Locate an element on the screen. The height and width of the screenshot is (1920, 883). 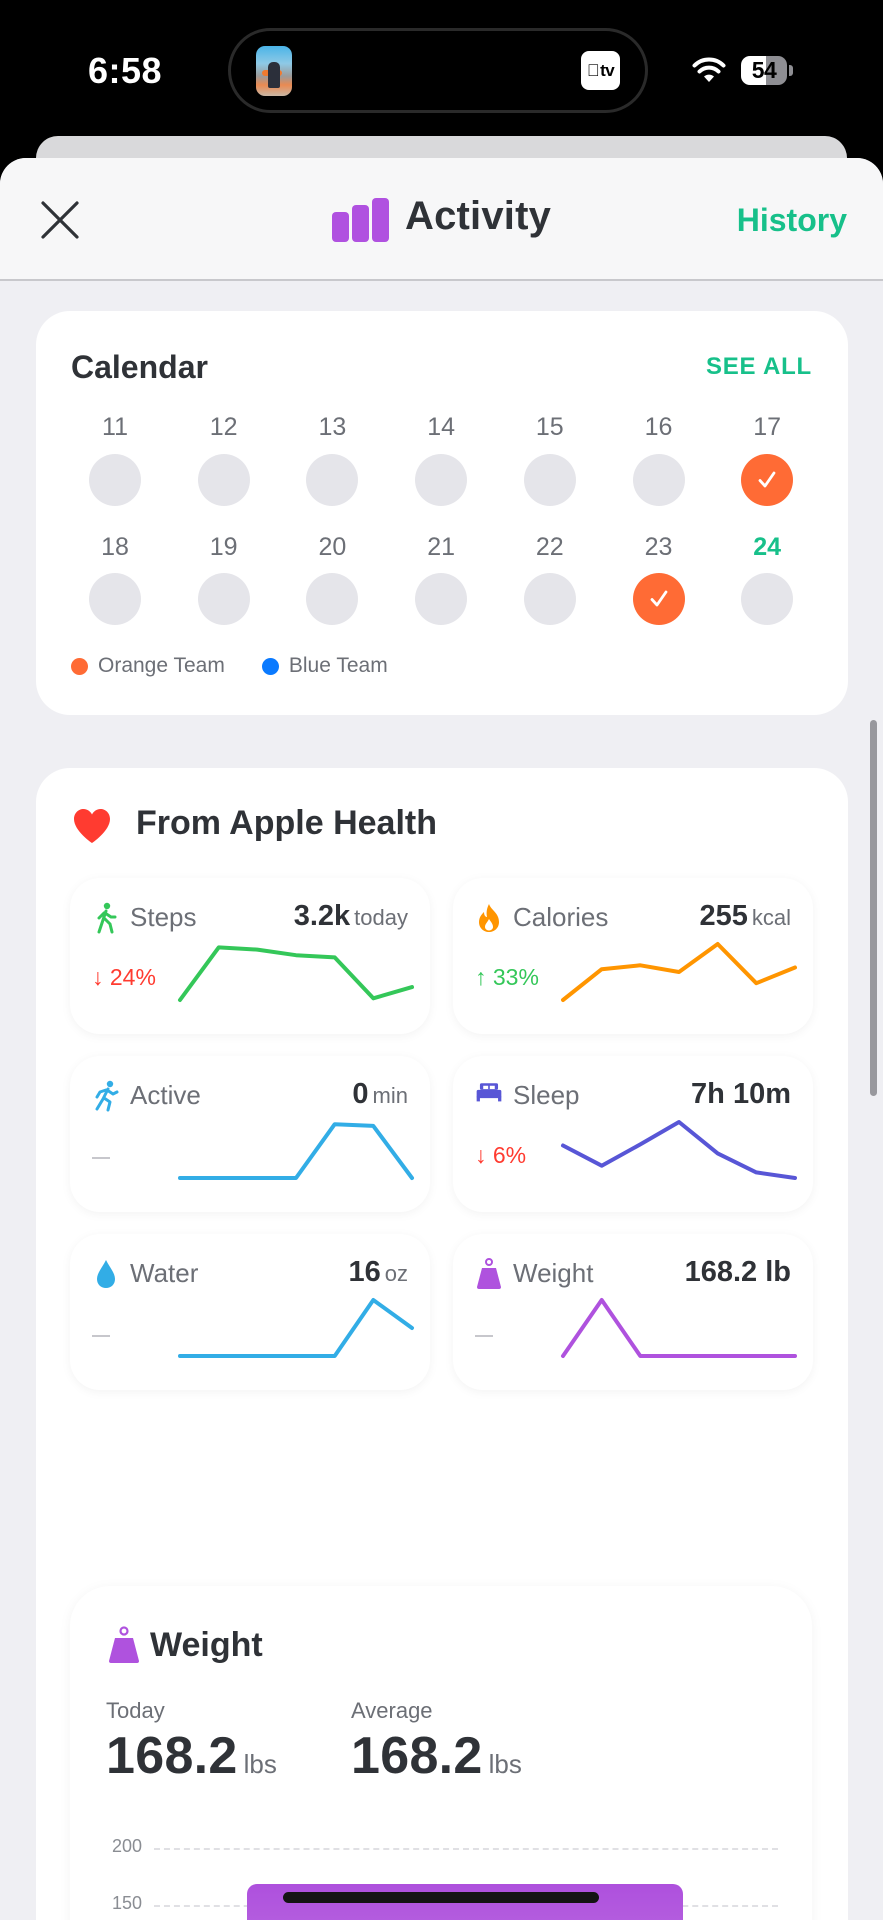
dynamic-island is located at coordinates (438, 70).